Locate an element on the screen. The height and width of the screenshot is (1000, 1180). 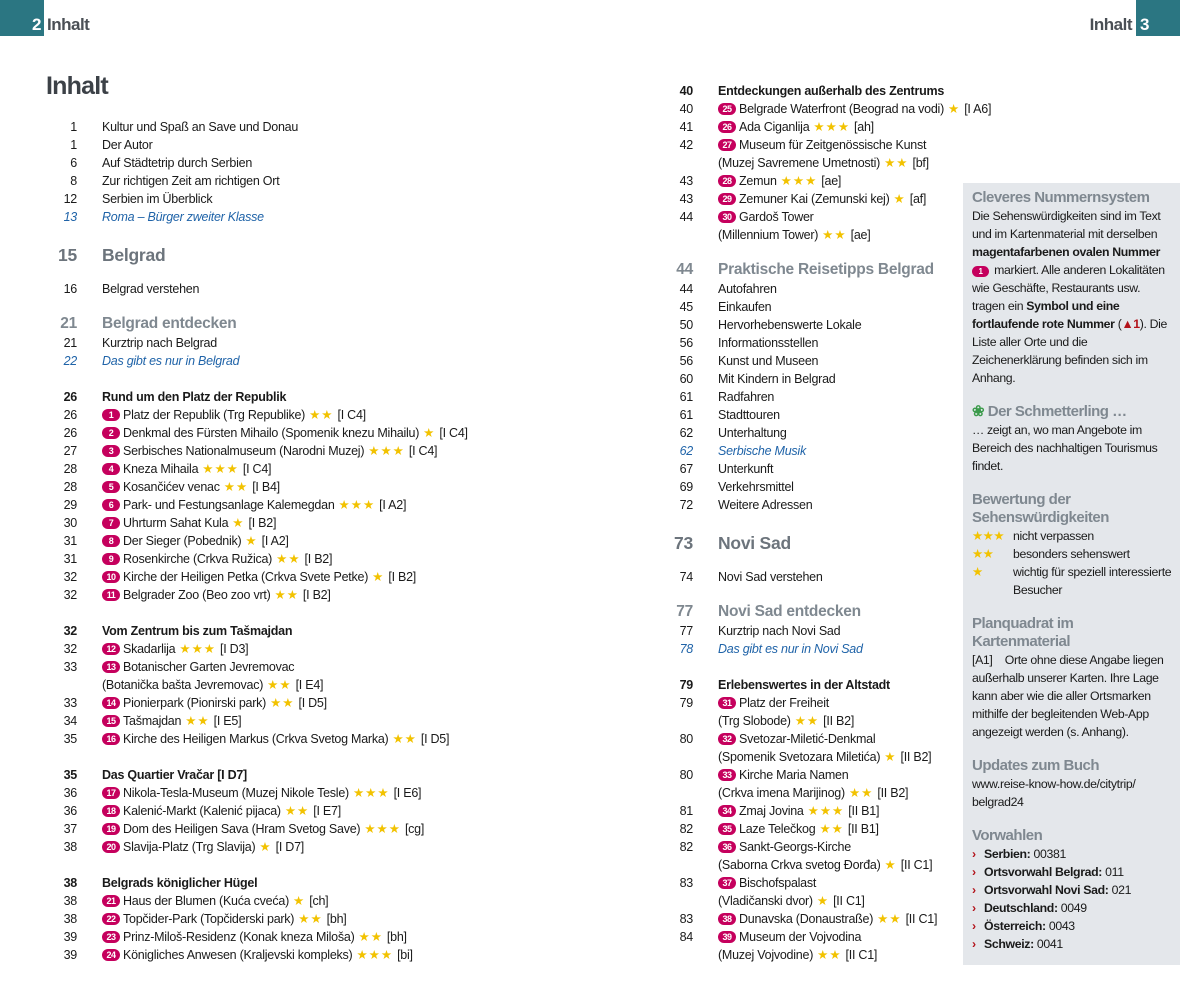
toc-continuation-row: (Muzej Savremene Umetnosti) ★★ [bf] is located at coordinates (886, 163).